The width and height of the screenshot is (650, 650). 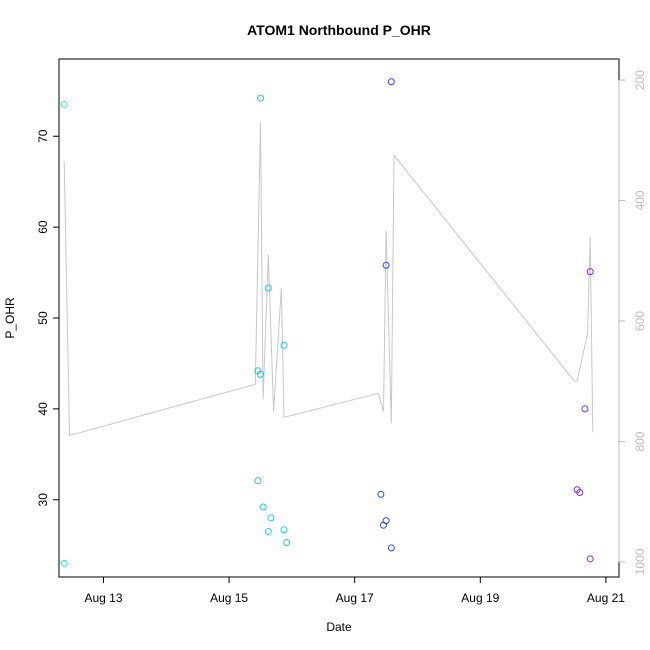 I want to click on y-tick-label: 40, so click(x=43, y=409).